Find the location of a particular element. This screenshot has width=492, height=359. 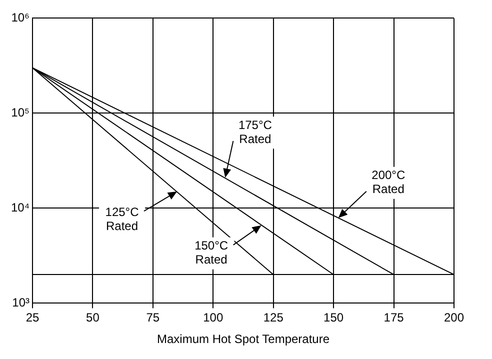

y-tick-label: 10³ is located at coordinates (21, 303).